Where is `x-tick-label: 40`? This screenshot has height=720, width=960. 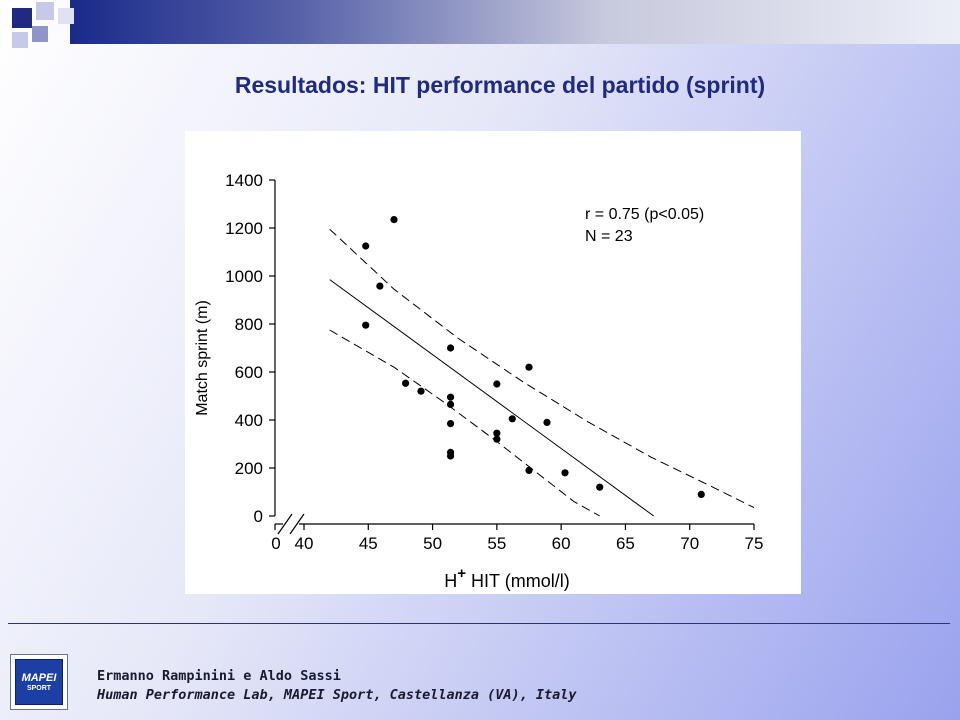 x-tick-label: 40 is located at coordinates (304, 543).